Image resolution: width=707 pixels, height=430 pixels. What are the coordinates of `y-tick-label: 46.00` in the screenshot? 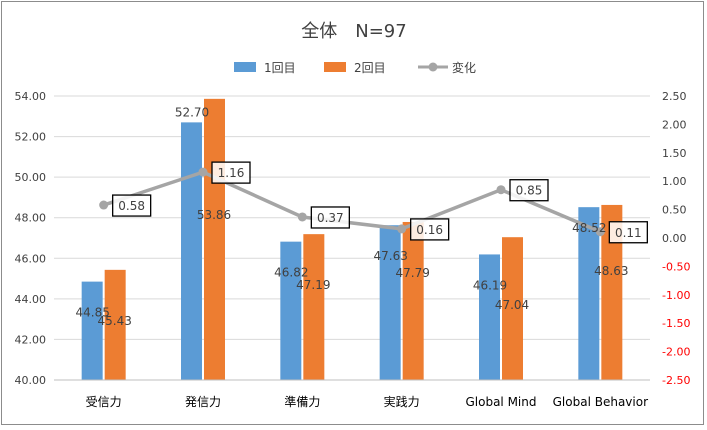 It's located at (31, 258).